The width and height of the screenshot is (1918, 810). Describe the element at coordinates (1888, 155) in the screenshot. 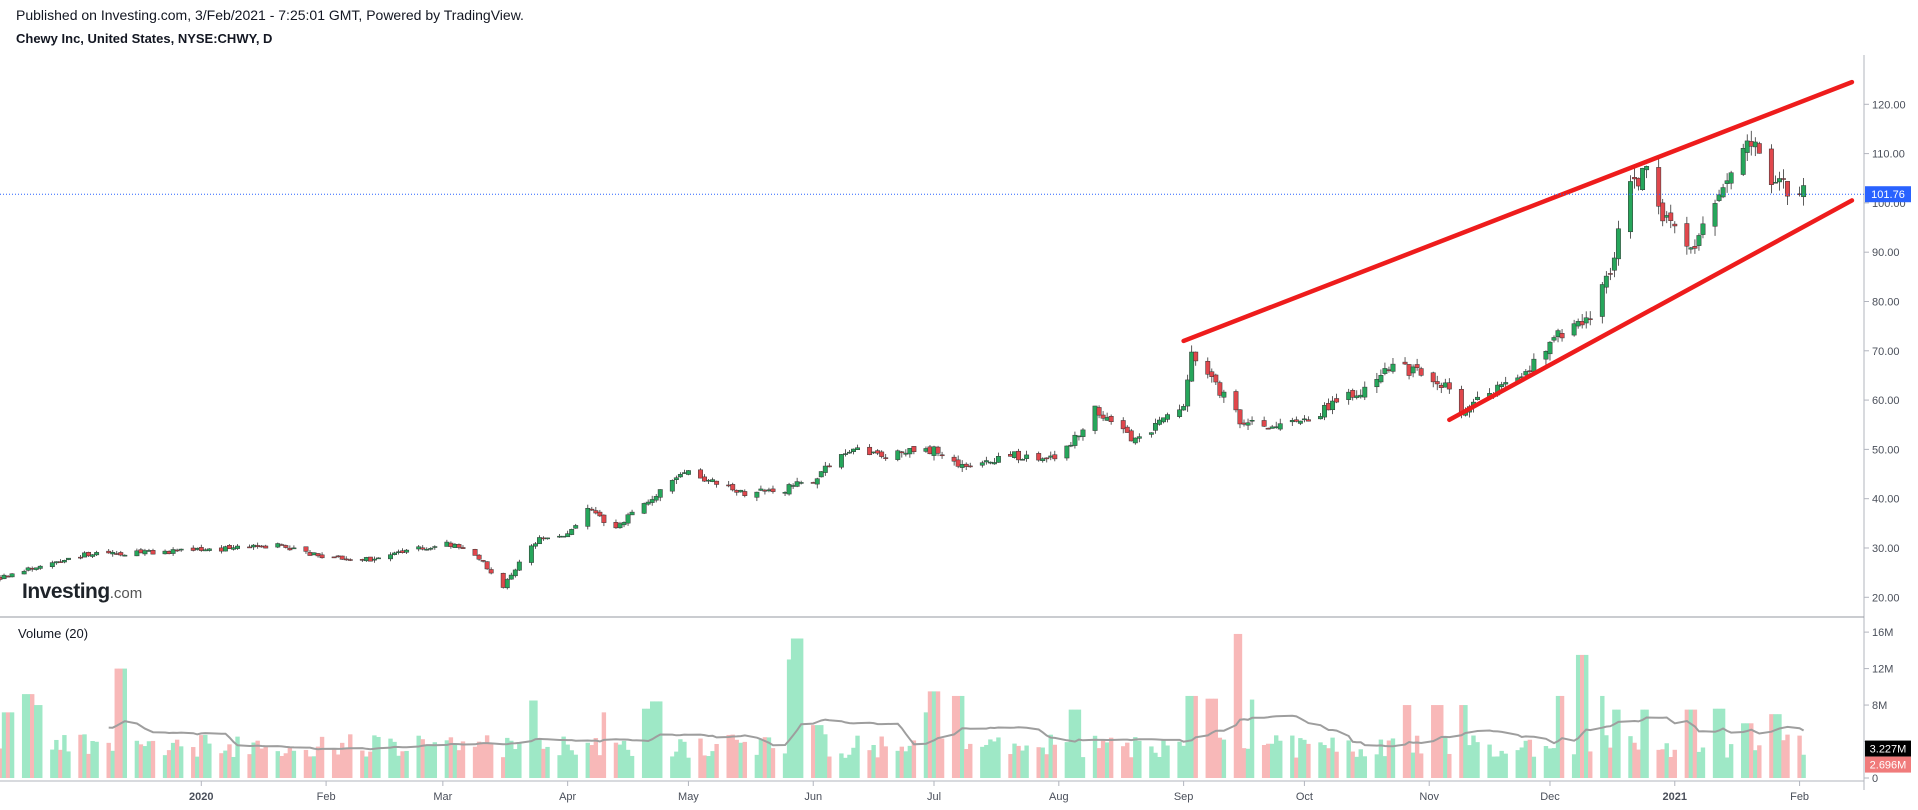

I see `price-tick-label: 110.00` at that location.